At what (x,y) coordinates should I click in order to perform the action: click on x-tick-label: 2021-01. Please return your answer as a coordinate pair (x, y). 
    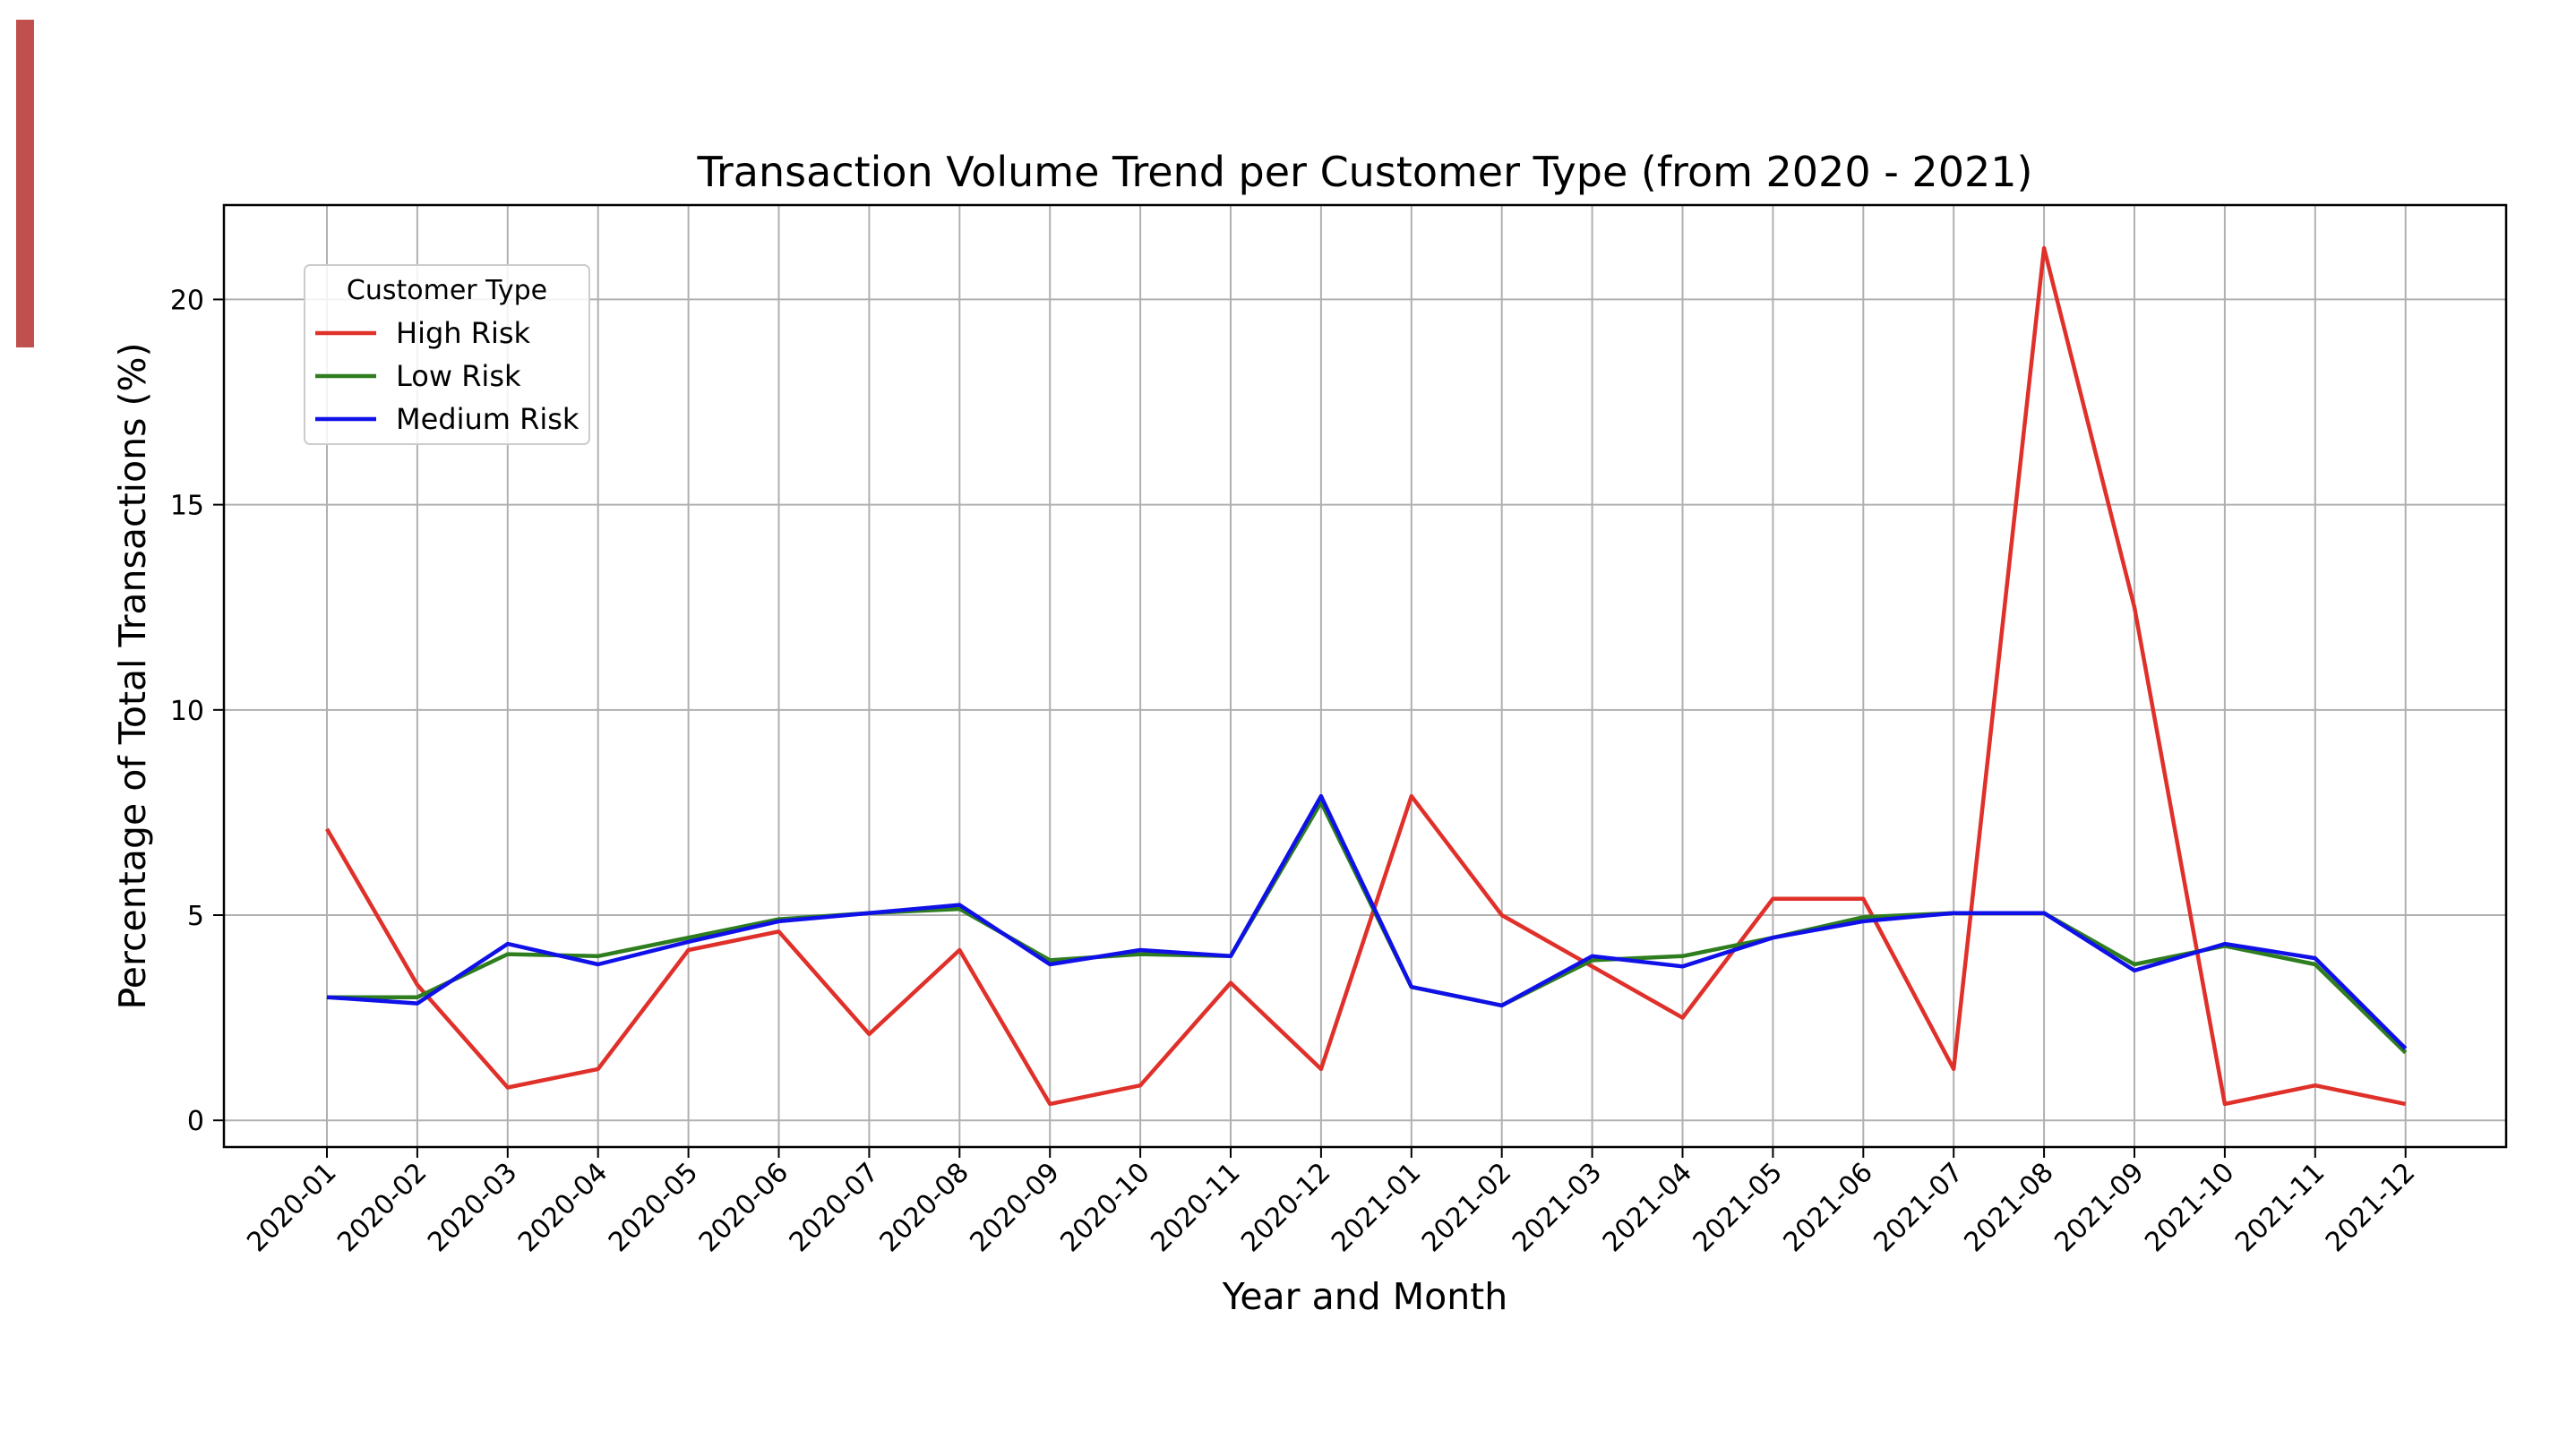
    Looking at the image, I should click on (1376, 1207).